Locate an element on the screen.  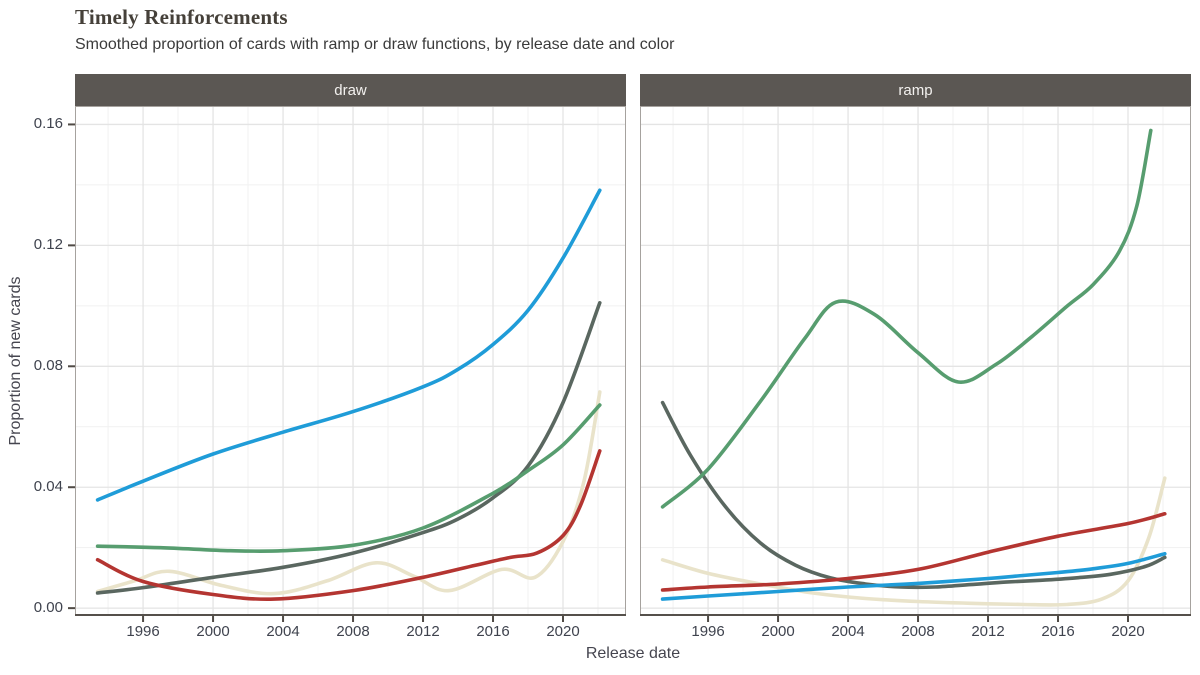
y-tick-label: 0.12 is located at coordinates (48, 245).